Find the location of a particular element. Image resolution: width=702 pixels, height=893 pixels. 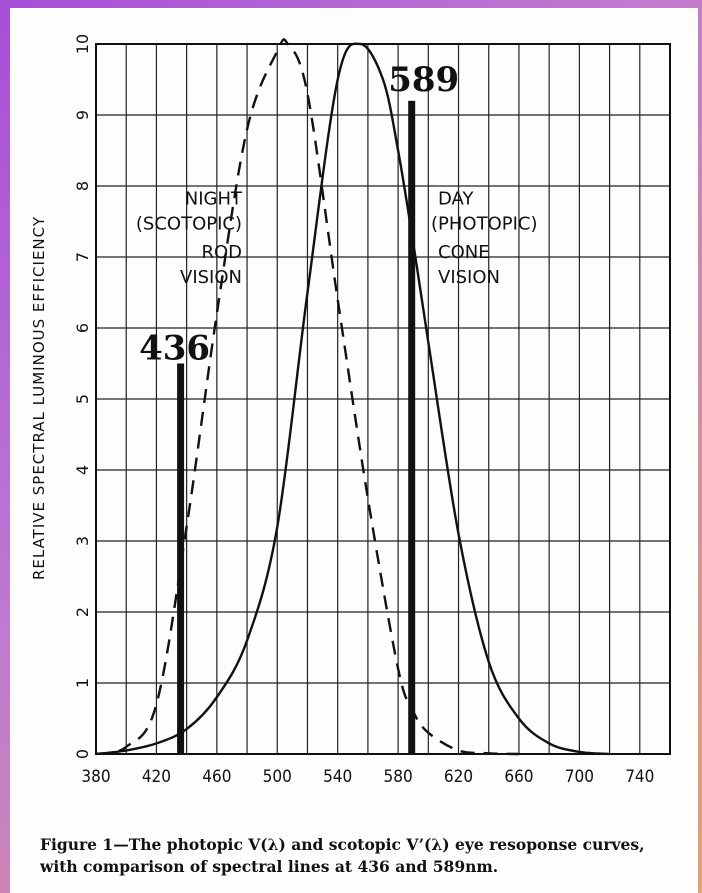

night-annotation-line: VISION is located at coordinates (211, 277).